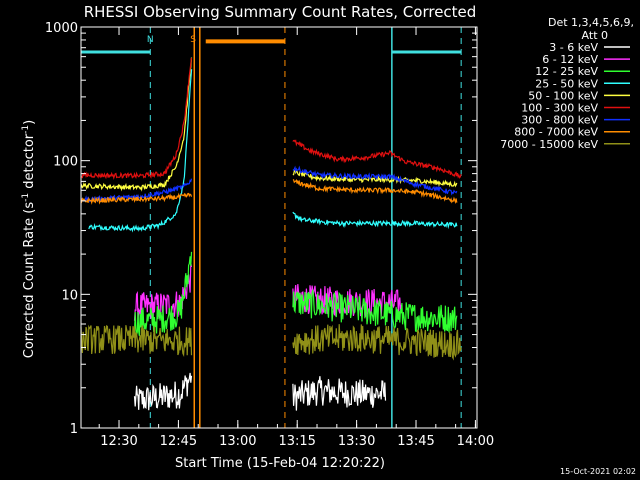 This screenshot has height=480, width=640. Describe the element at coordinates (570, 59) in the screenshot. I see `legend-label-1: 6 - 12 keV` at that location.